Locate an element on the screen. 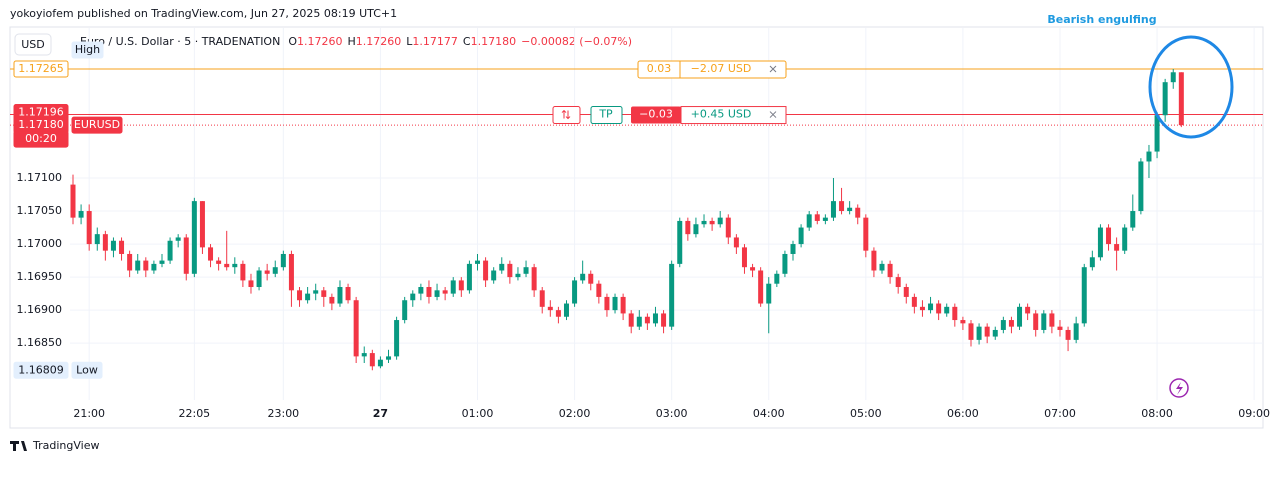 This screenshot has width=1273, height=478. low-badge-bg is located at coordinates (41, 370).